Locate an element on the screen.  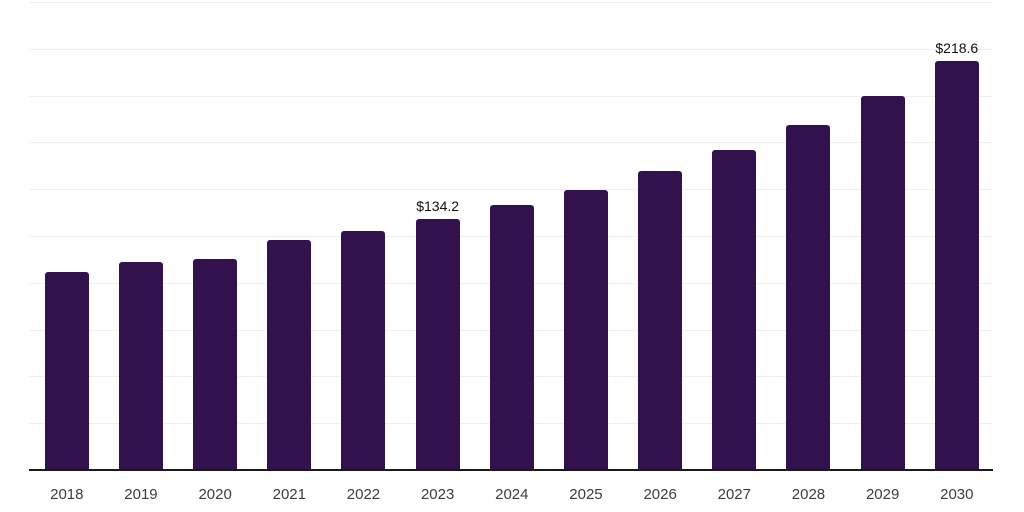
x-tick-label-2019: 2019 is located at coordinates (141, 494).